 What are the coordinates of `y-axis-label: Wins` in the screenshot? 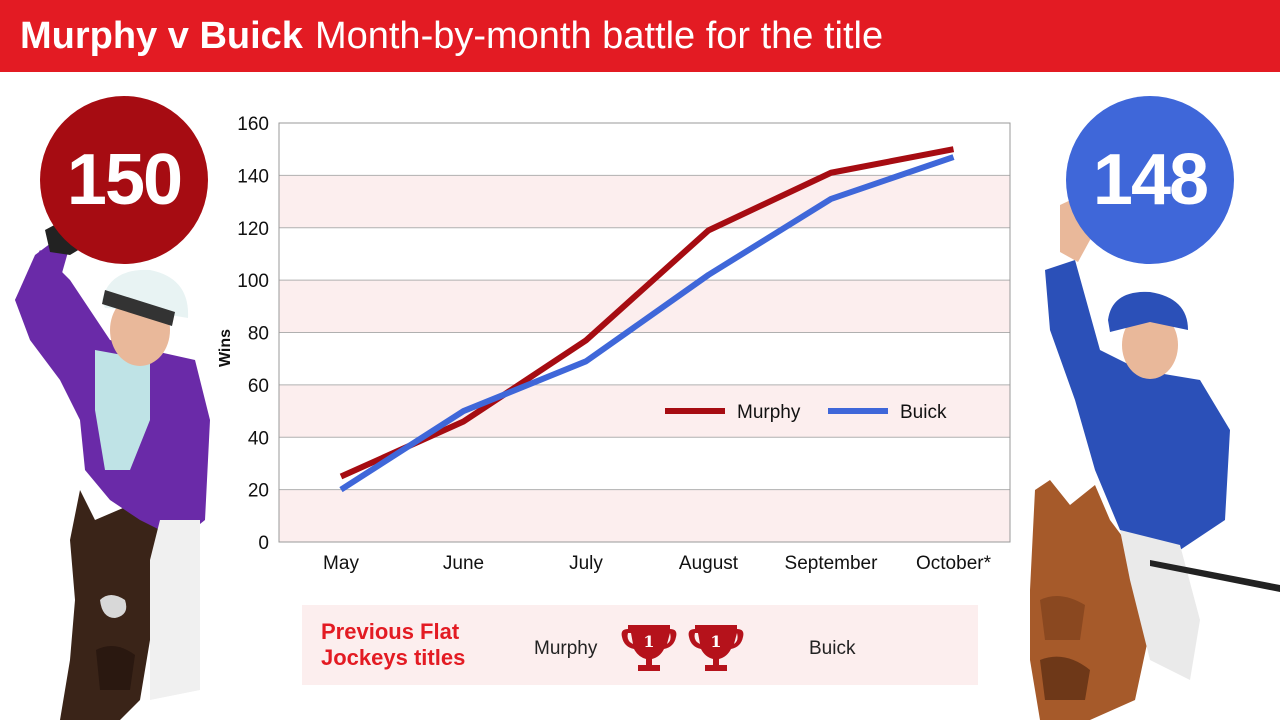 It's located at (225, 348).